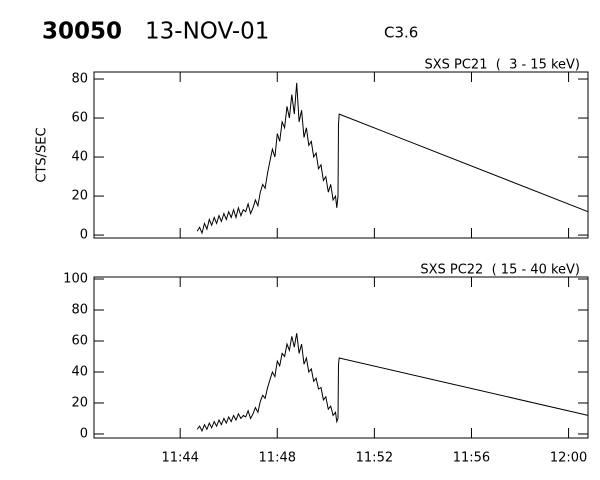 This screenshot has width=600, height=480. I want to click on x-tick-label: 11:48, so click(277, 458).